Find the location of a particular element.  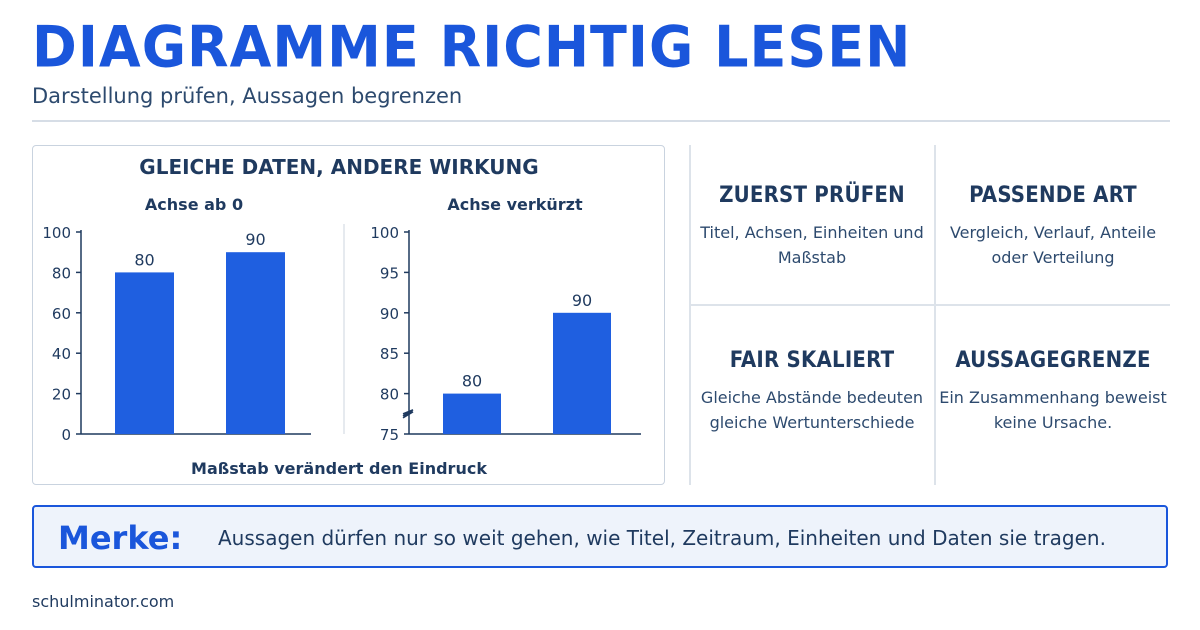

chart-2-y-tick-label: 95 is located at coordinates (389, 273).